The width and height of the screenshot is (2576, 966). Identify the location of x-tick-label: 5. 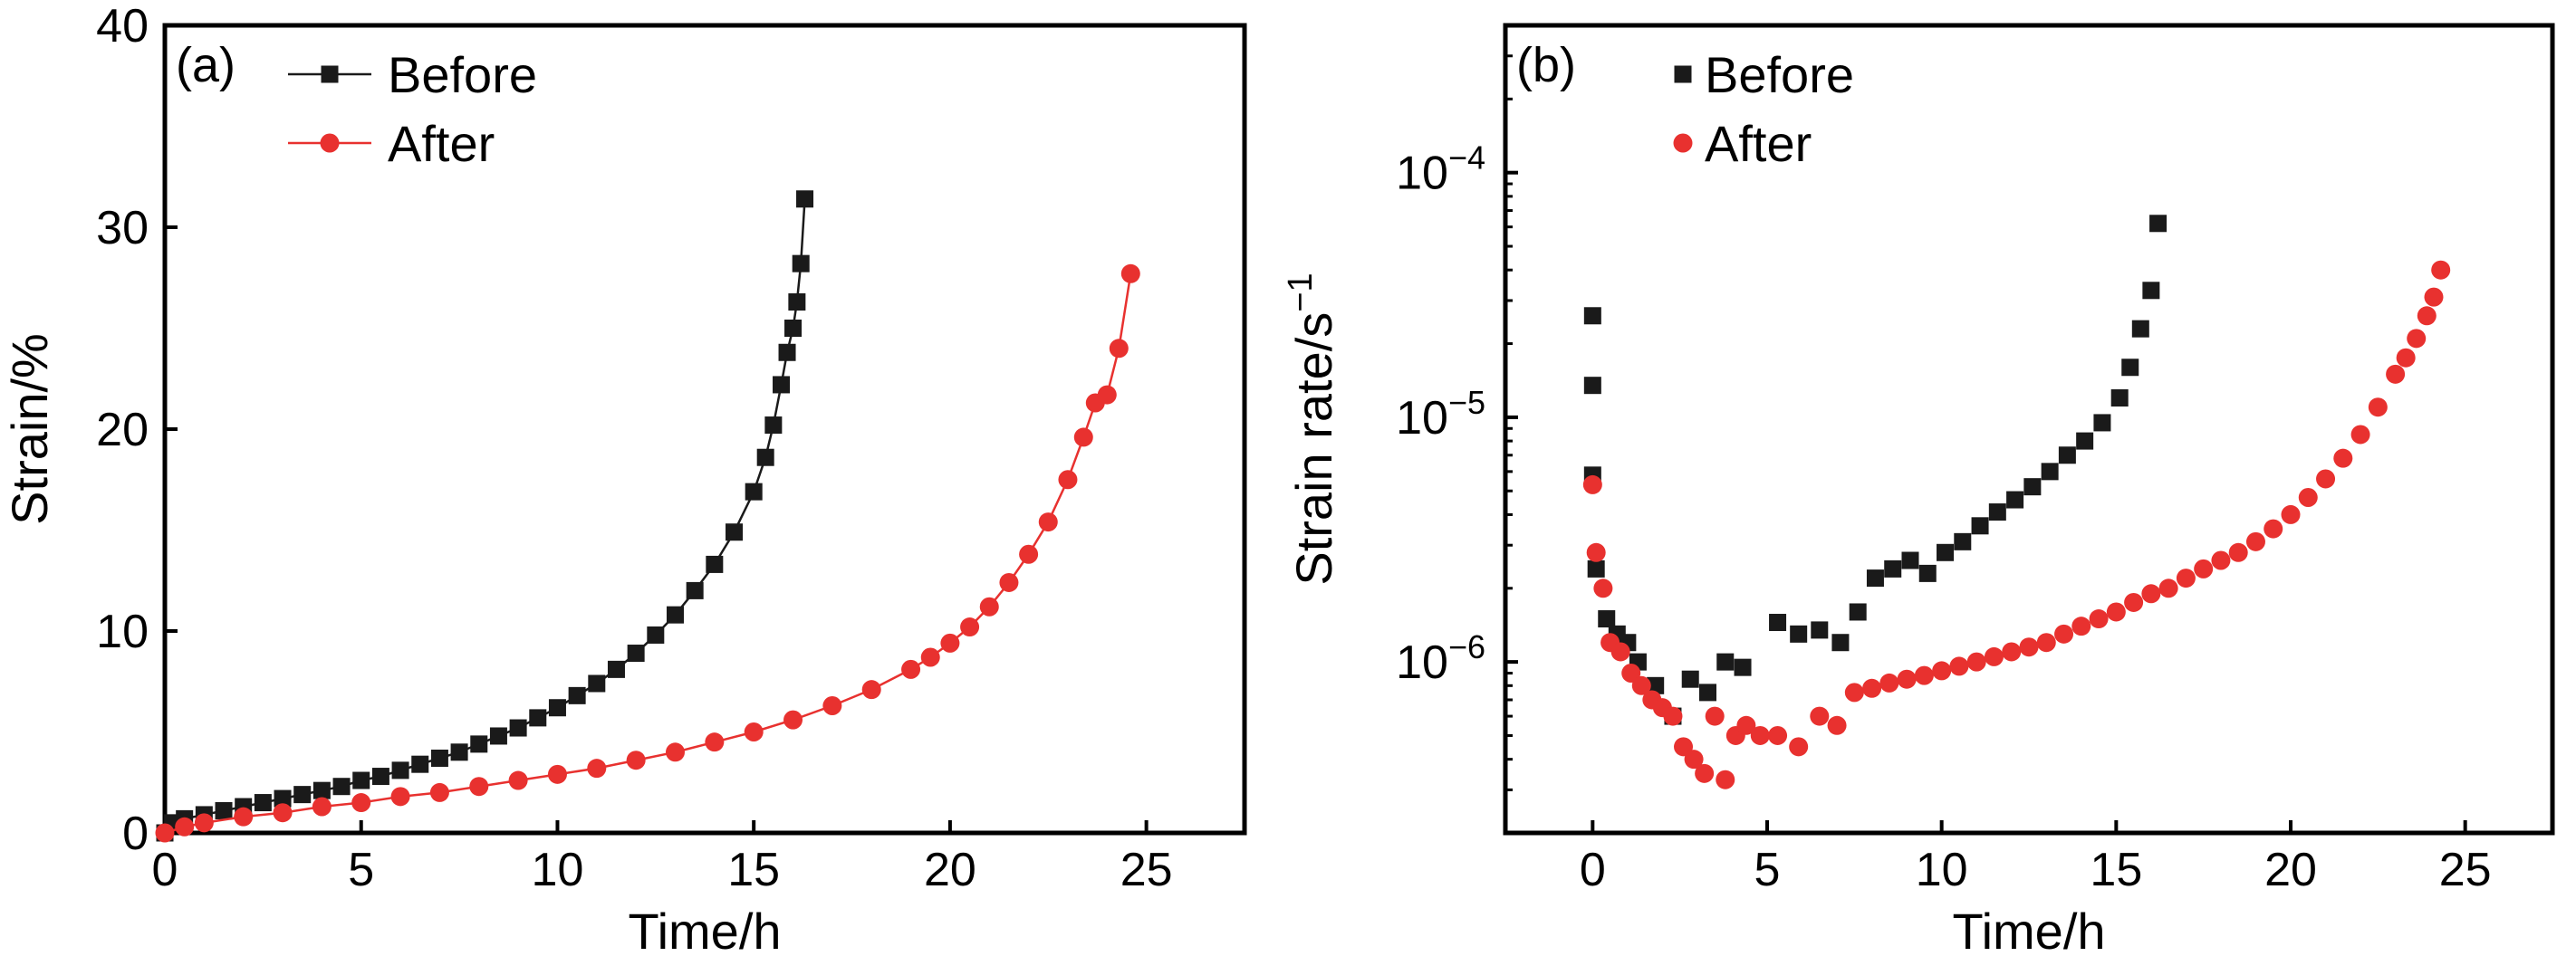
(1767, 870).